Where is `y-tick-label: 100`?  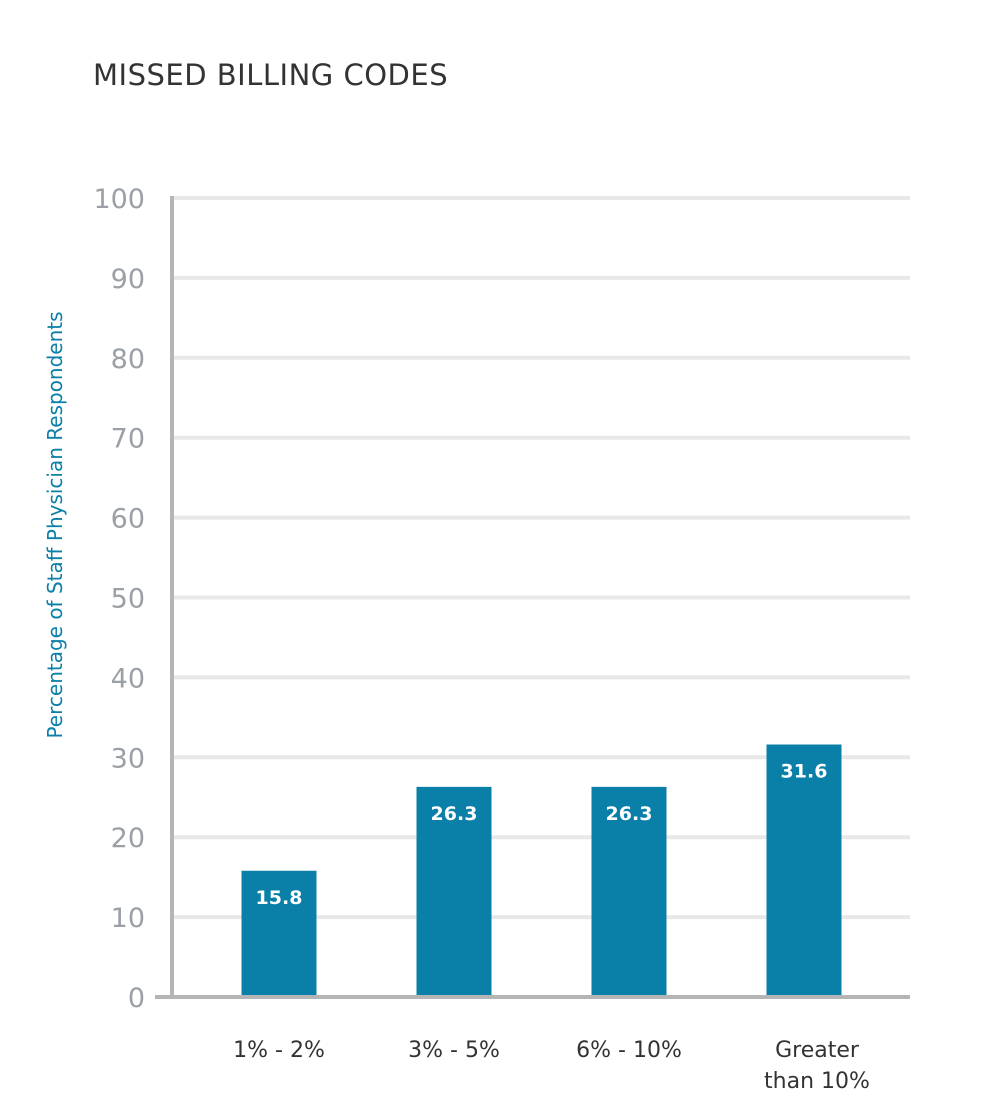 y-tick-label: 100 is located at coordinates (119, 199).